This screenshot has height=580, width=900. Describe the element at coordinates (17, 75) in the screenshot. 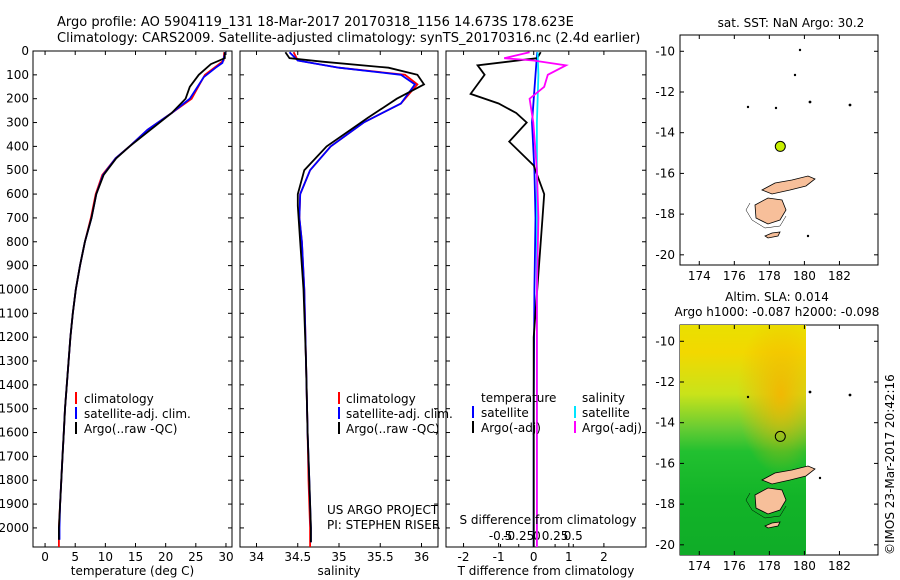

I see `y-tick-label: 100` at that location.